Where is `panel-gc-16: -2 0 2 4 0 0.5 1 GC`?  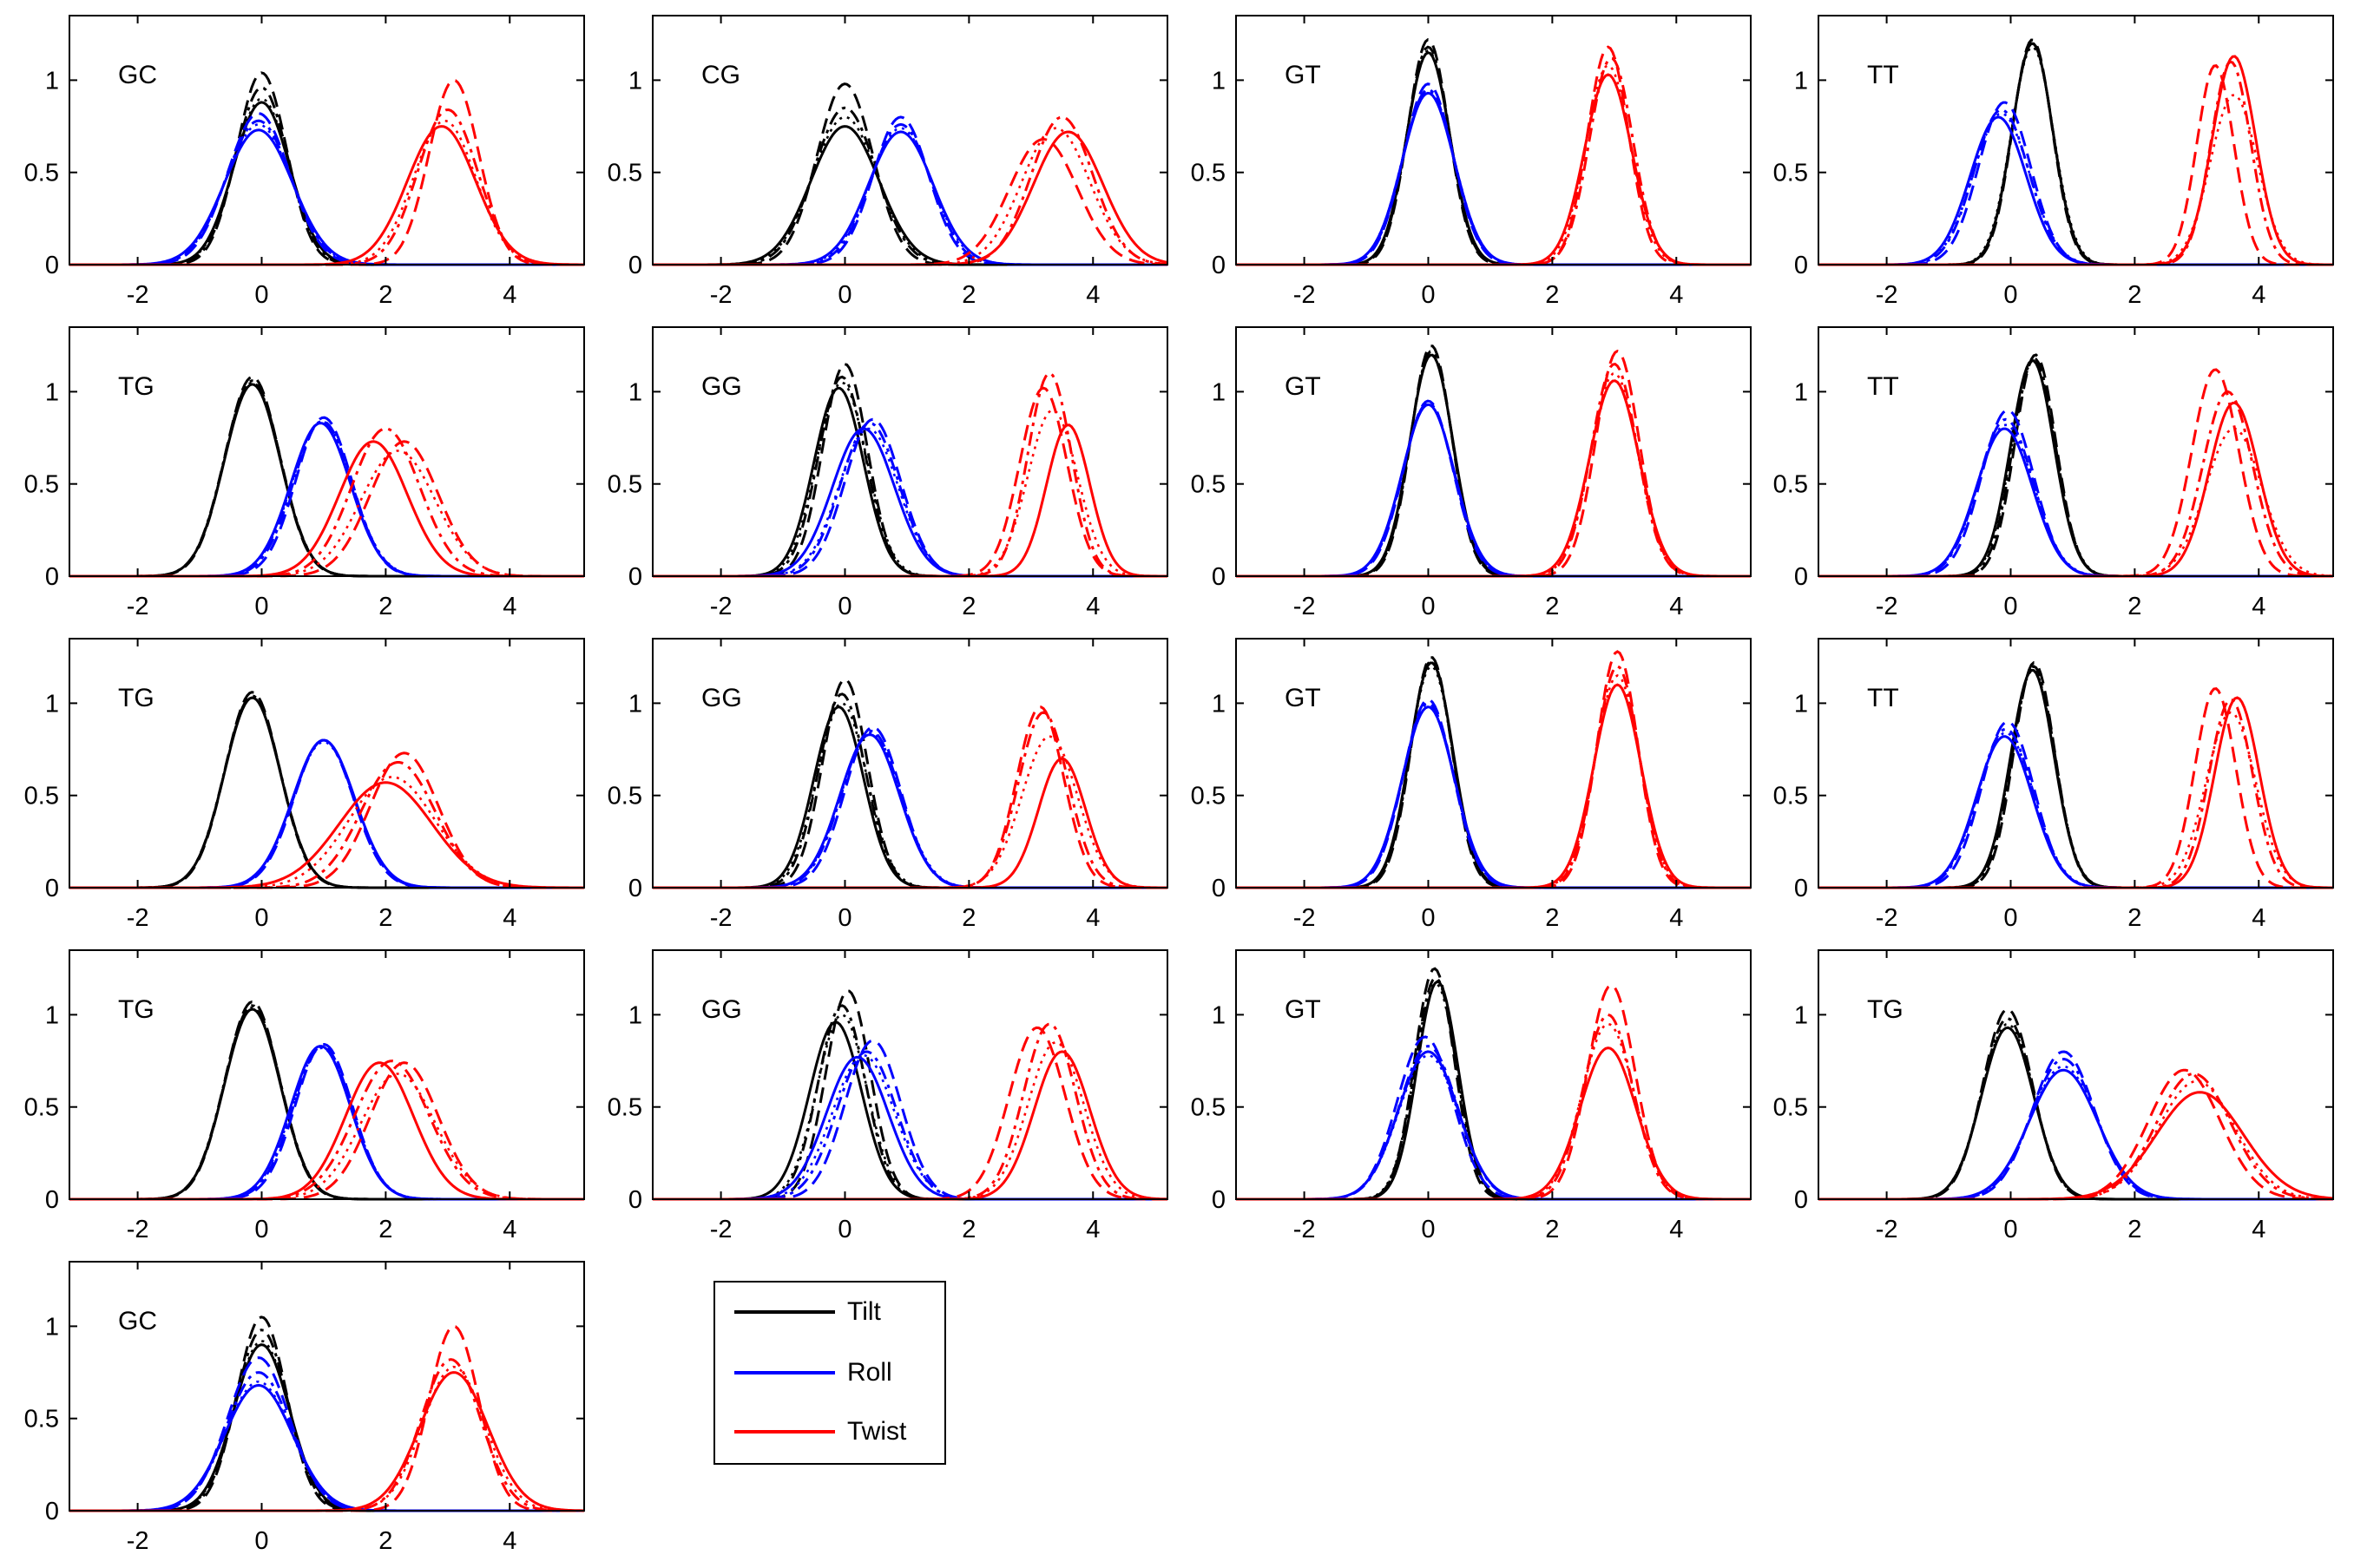
panel-gc-16: -2 0 2 4 0 0.5 1 GC is located at coordinates (305, 1408).